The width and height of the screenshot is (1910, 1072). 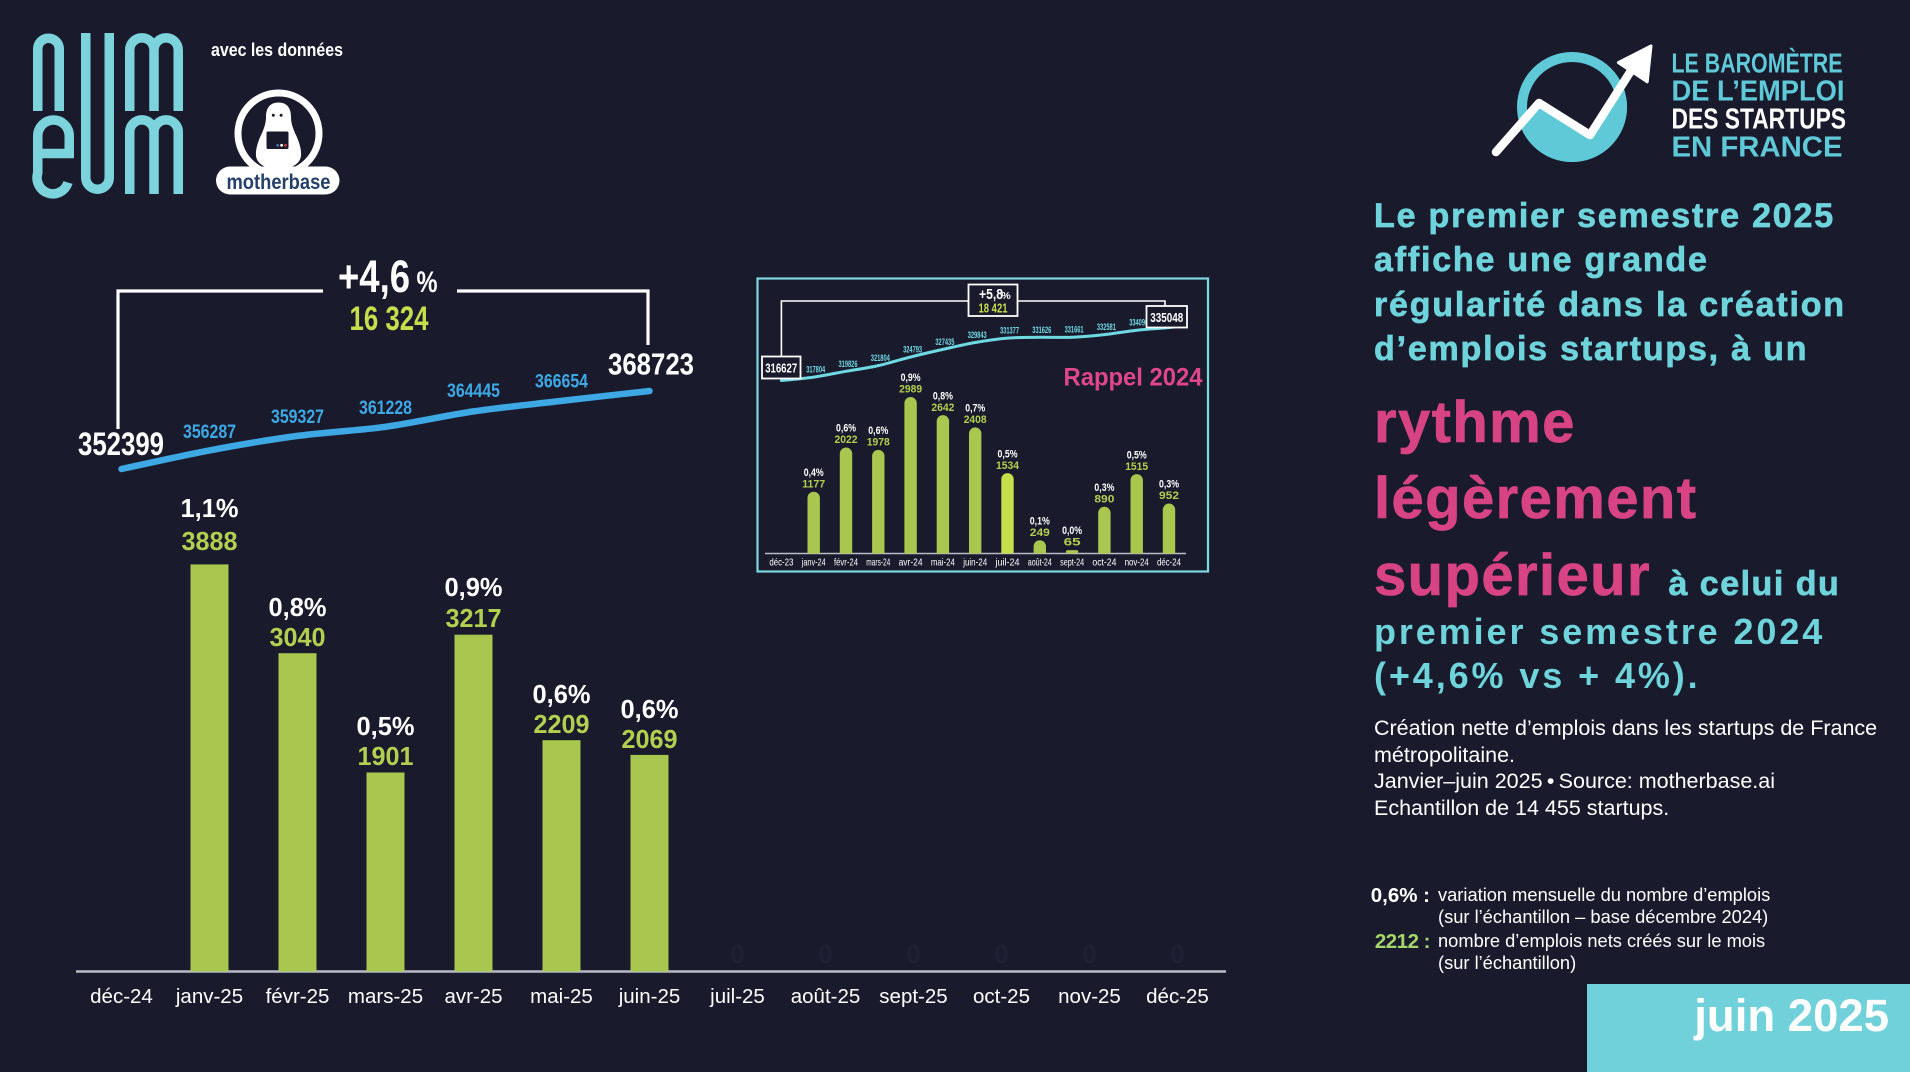 I want to click on svg-text: déc-23, so click(x=781, y=563).